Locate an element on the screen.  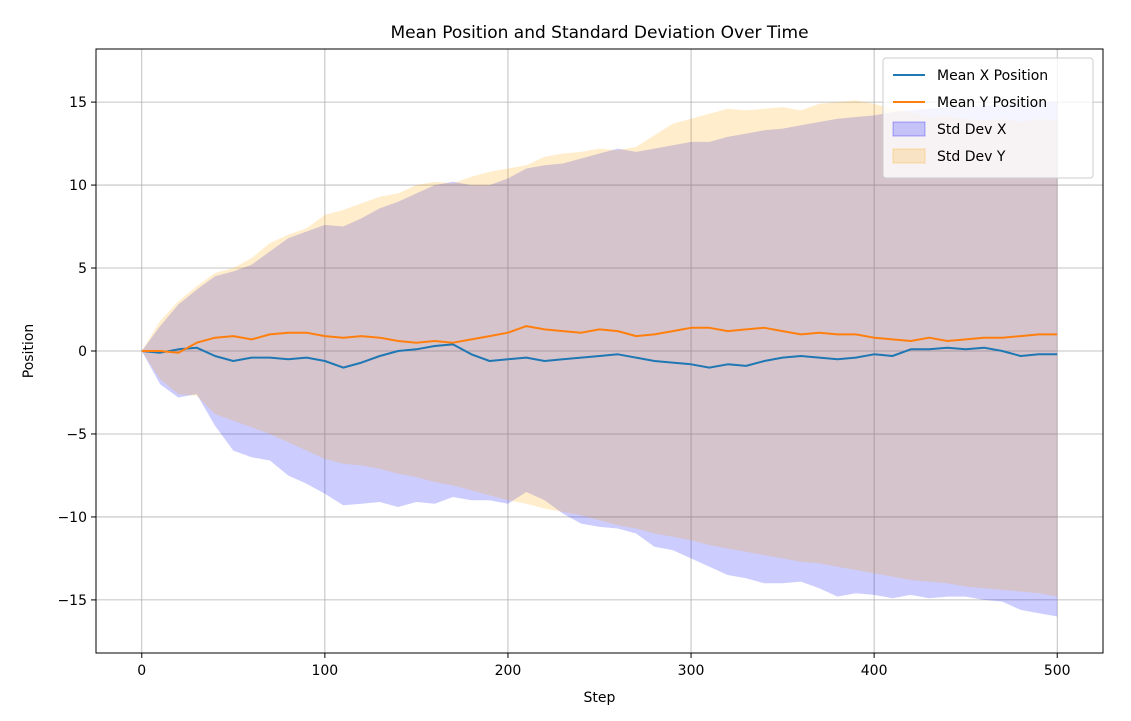
y-axis-label: Position is located at coordinates (29, 351).